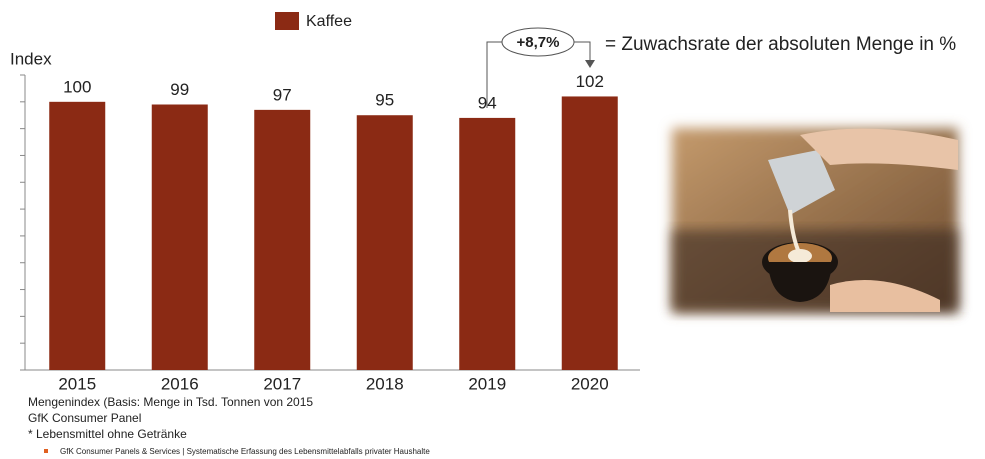 The height and width of the screenshot is (459, 985). What do you see at coordinates (282, 94) in the screenshot?
I see `value-label: 97` at bounding box center [282, 94].